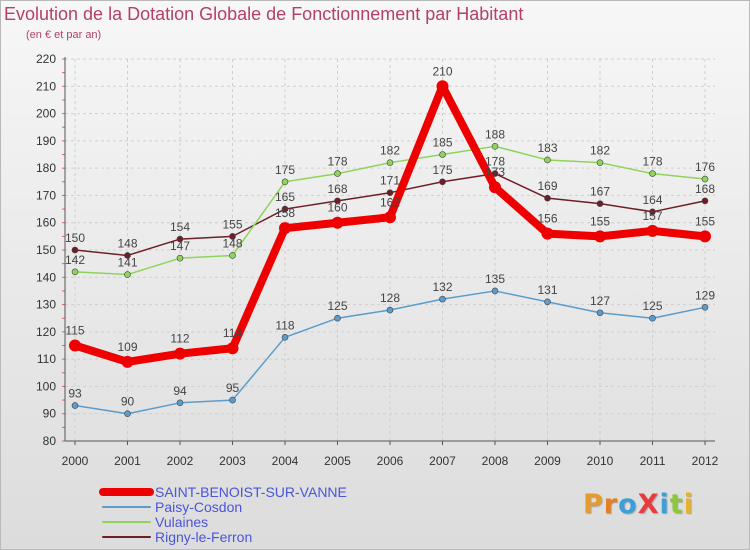 Image resolution: width=750 pixels, height=550 pixels. What do you see at coordinates (600, 461) in the screenshot?
I see `x-tick-label: 2010` at bounding box center [600, 461].